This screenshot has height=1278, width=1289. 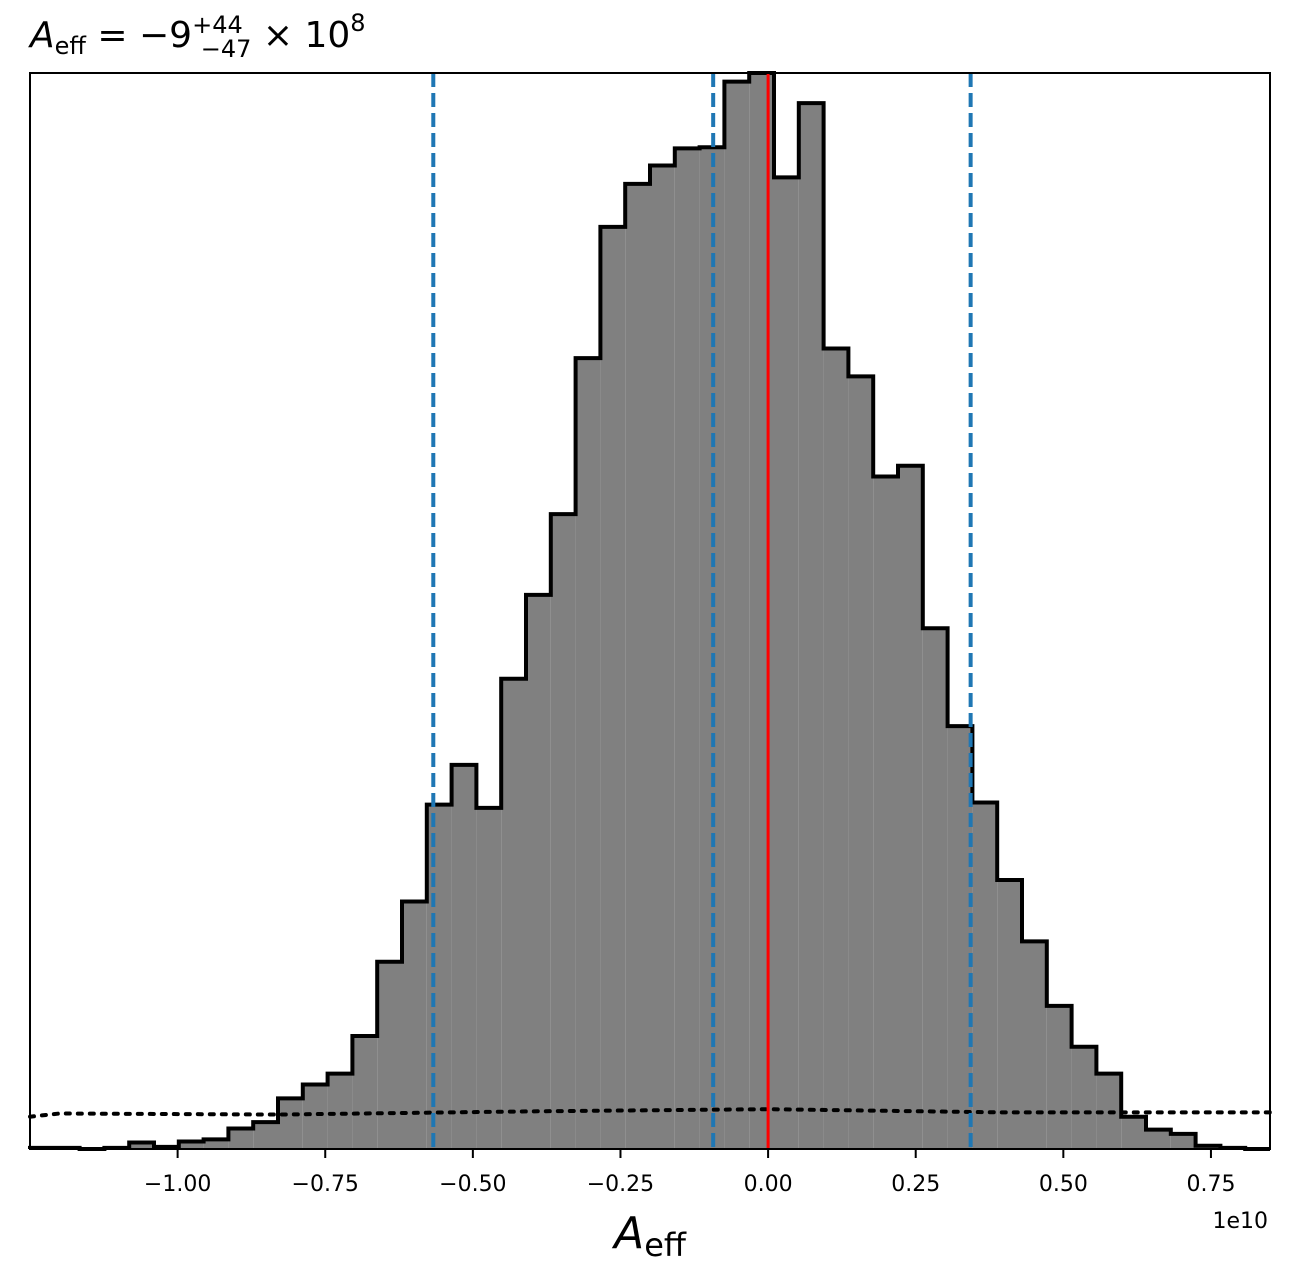 I want to click on prior-line, so click(x=650, y=1113).